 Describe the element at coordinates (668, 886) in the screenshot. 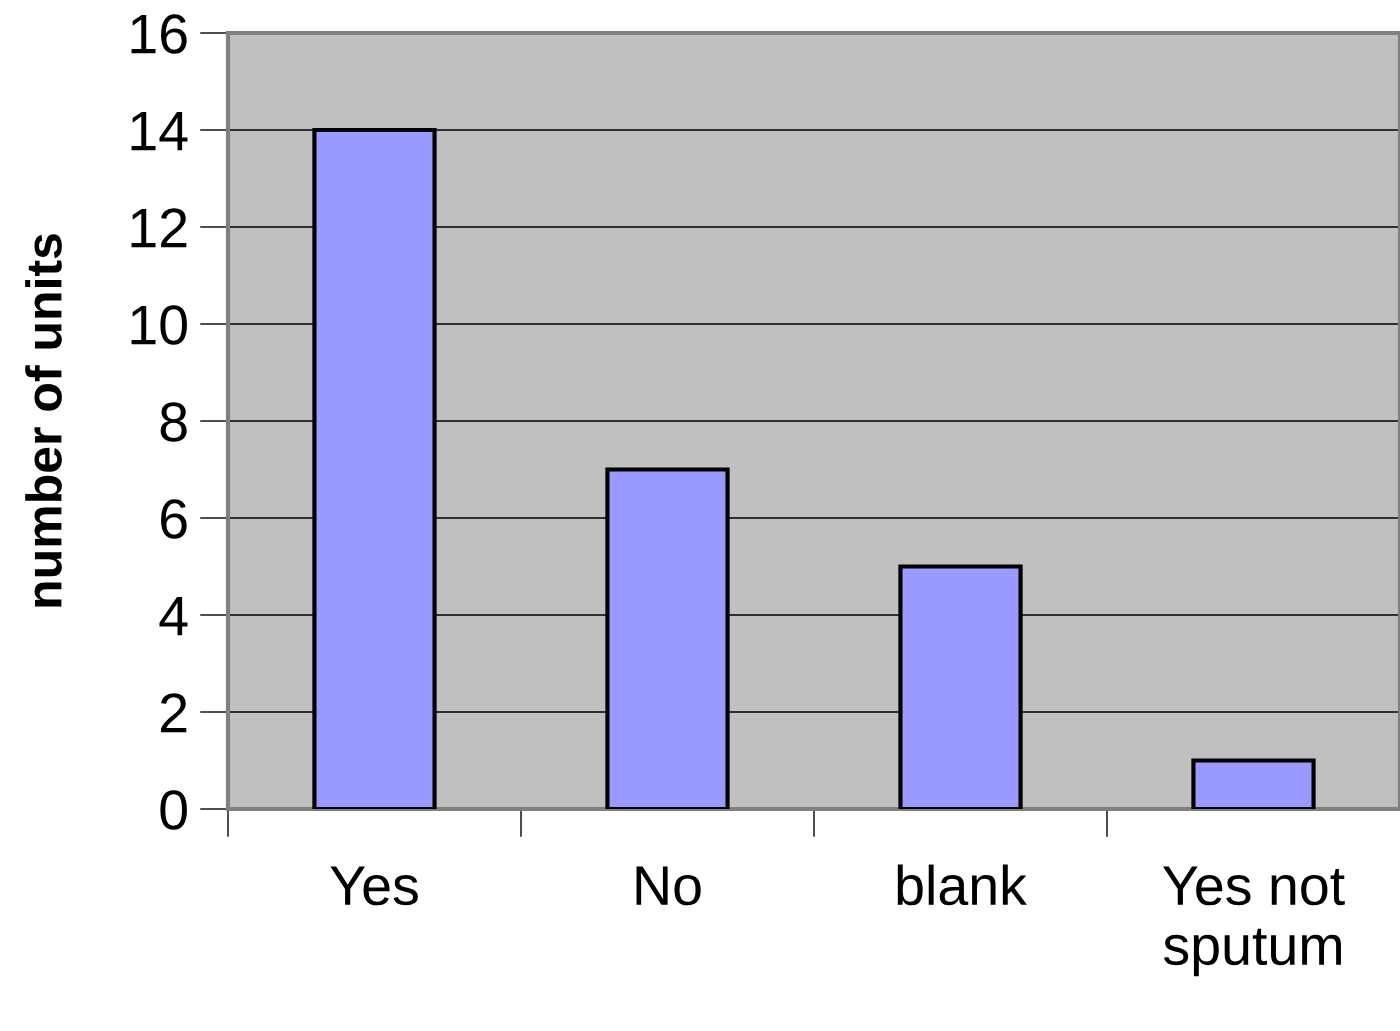

I see `x-tick-label: No` at that location.